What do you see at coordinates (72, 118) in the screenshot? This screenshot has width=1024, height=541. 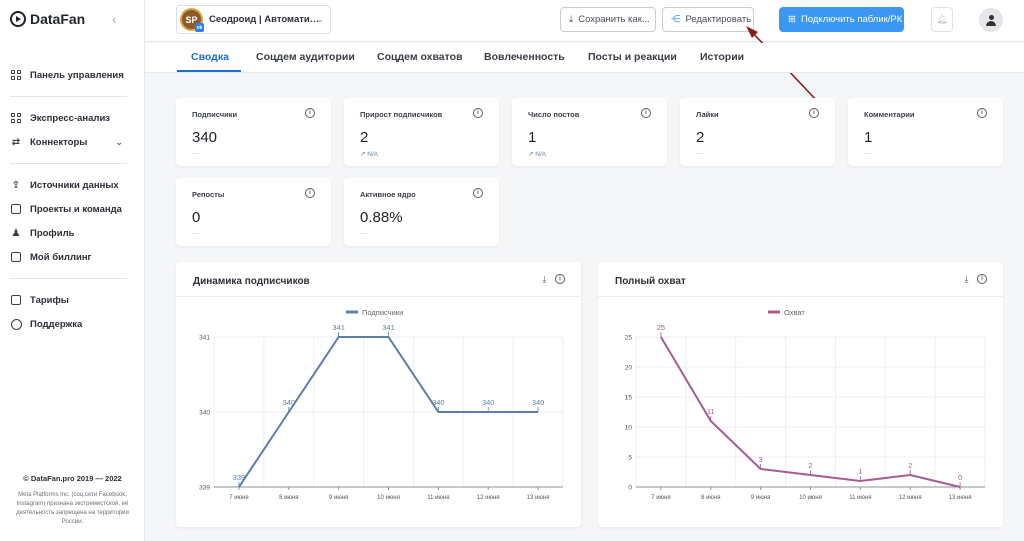 I see `sidebar-item-express-analysis: Экспресс-анализ` at bounding box center [72, 118].